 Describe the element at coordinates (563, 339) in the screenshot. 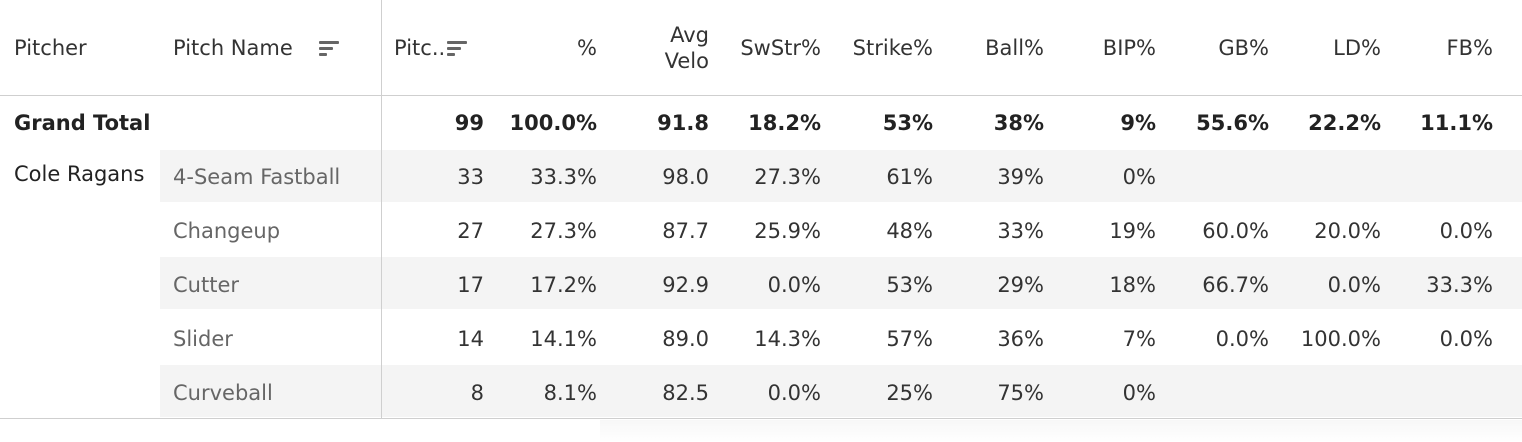

I see `pct-cell: 14.1%` at that location.